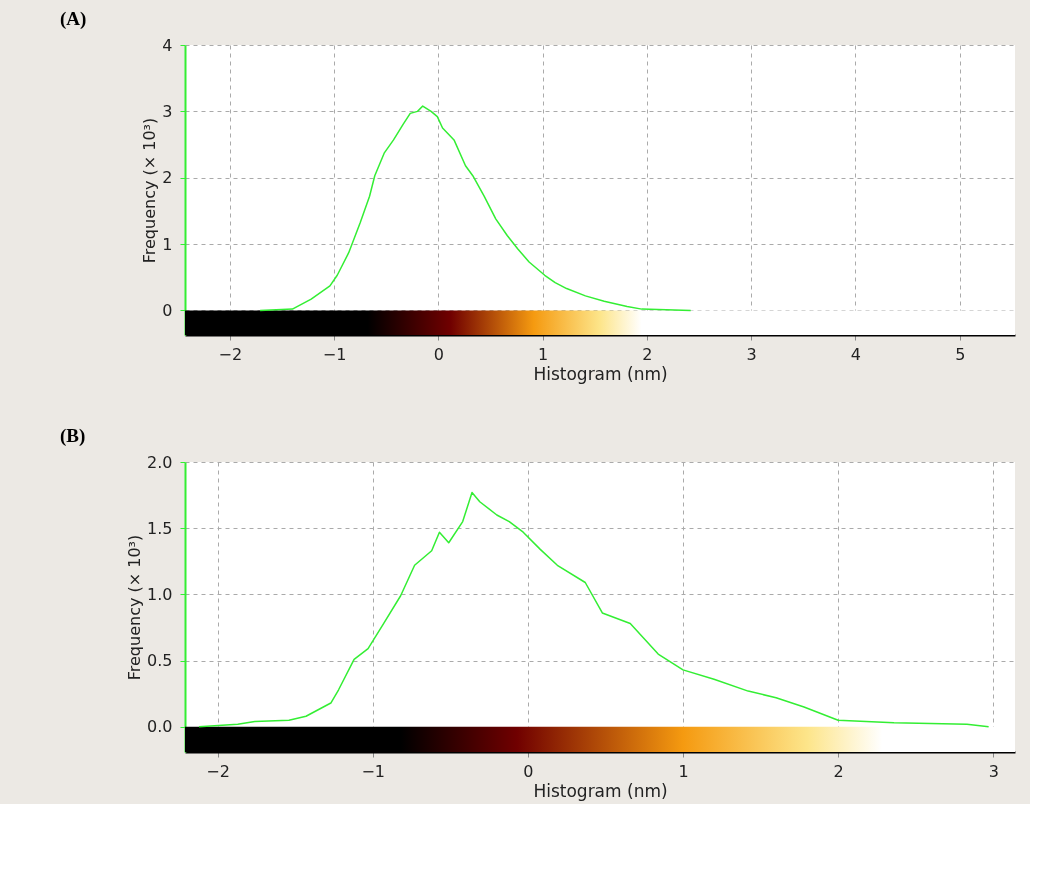 The image size is (1044, 886). I want to click on line-series, so click(475, 208).